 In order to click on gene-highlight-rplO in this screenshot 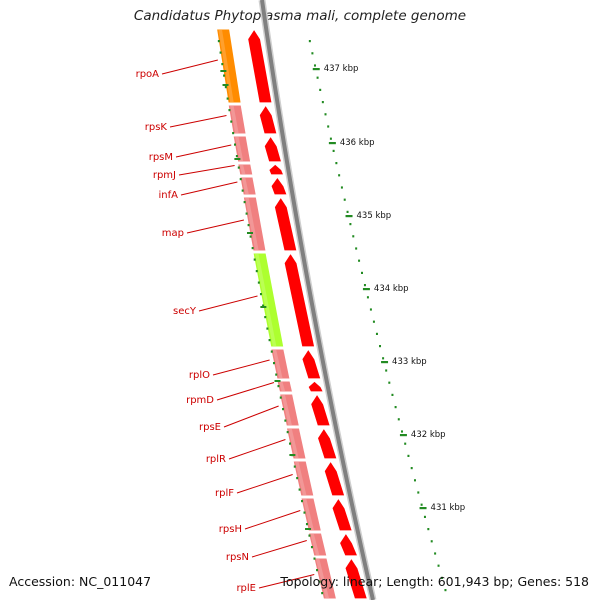, I will do `click(277, 364)`.